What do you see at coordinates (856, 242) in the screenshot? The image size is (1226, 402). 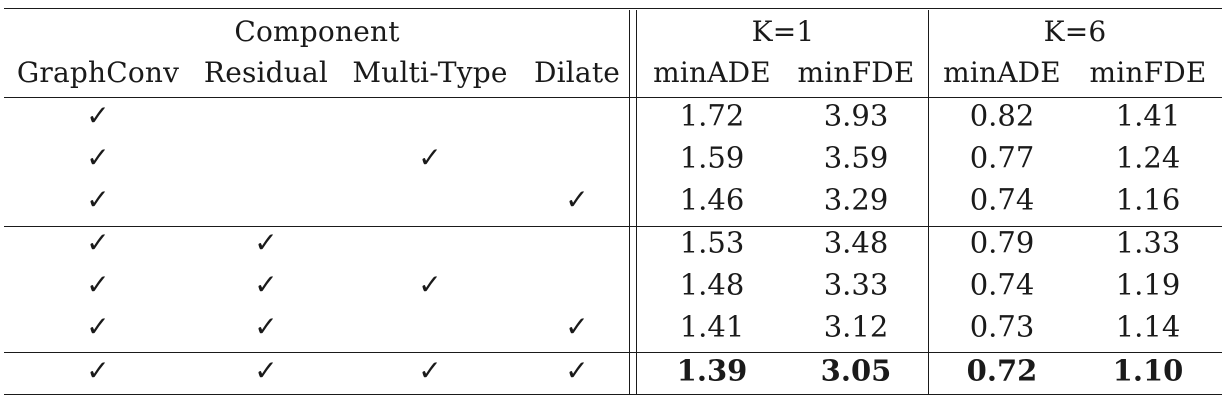 I see `cell-k1-minfde: 3.48` at bounding box center [856, 242].